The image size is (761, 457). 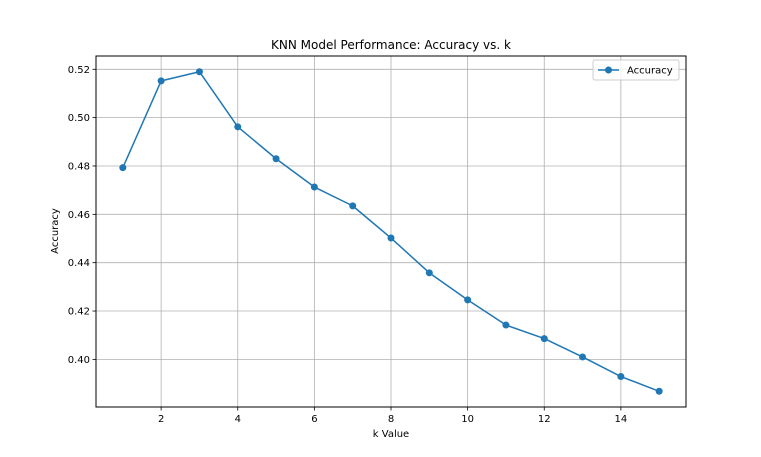 I want to click on x-tick-label: 4, so click(x=238, y=419).